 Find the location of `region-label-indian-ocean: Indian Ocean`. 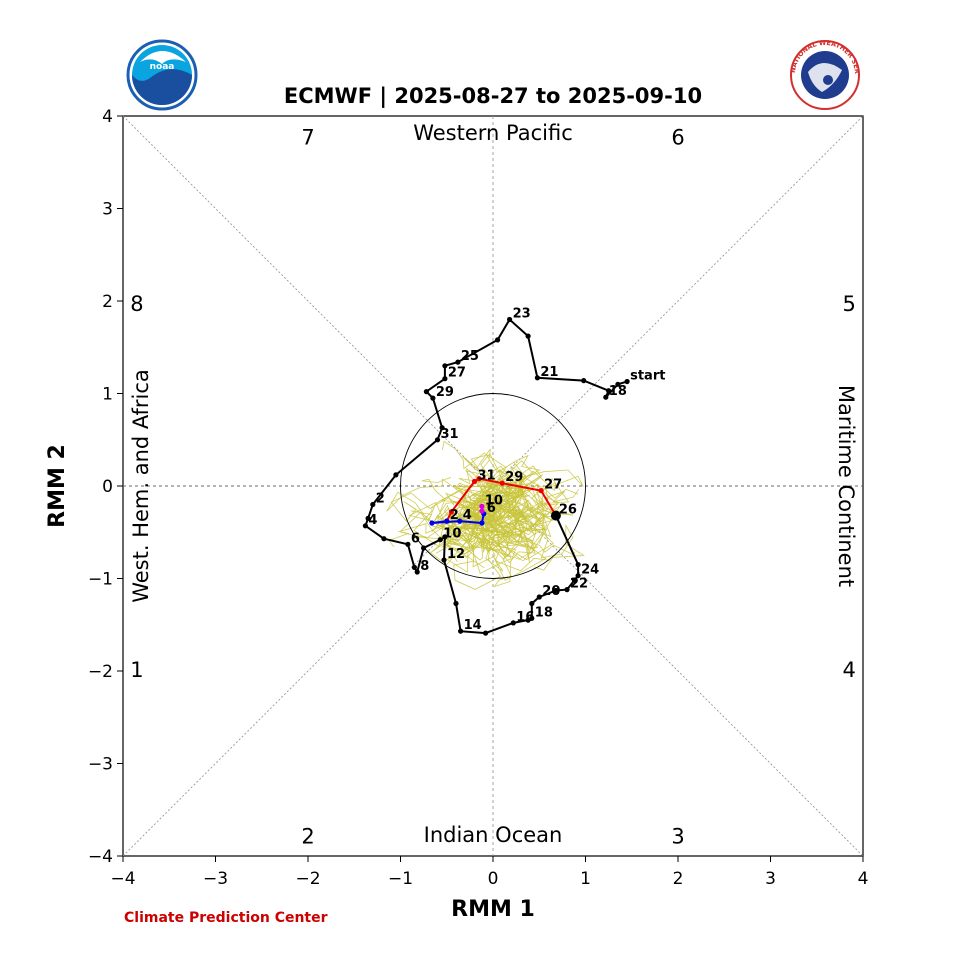

region-label-indian-ocean: Indian Ocean is located at coordinates (493, 835).